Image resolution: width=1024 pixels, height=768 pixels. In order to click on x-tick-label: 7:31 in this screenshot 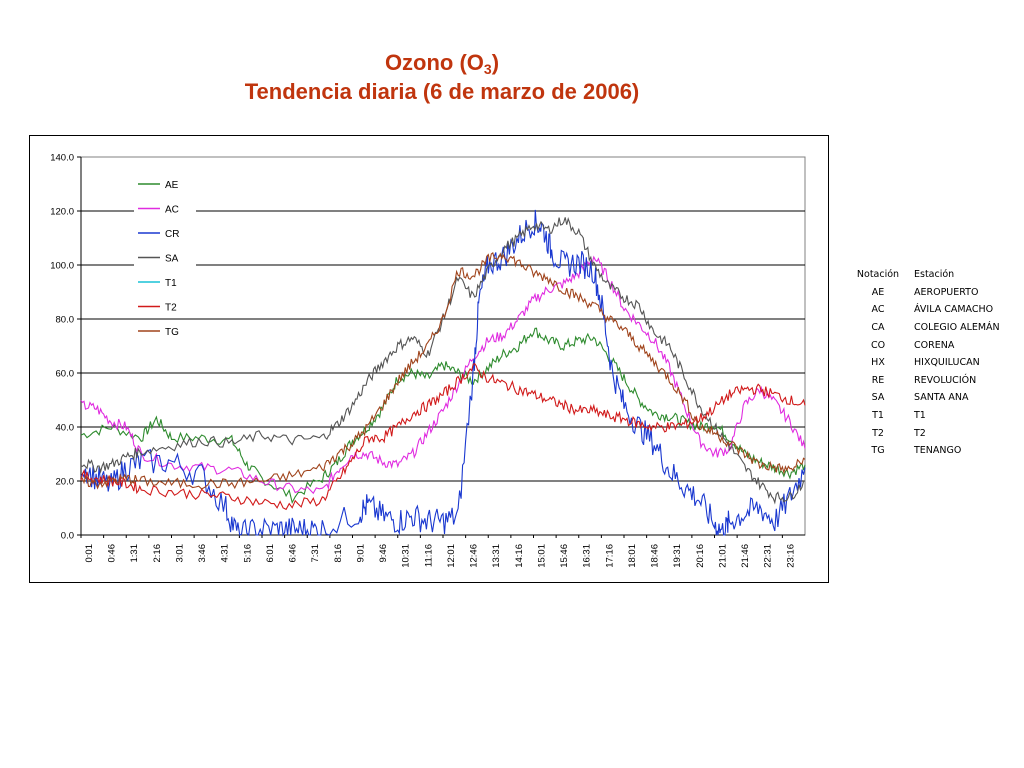, I will do `click(315, 553)`.